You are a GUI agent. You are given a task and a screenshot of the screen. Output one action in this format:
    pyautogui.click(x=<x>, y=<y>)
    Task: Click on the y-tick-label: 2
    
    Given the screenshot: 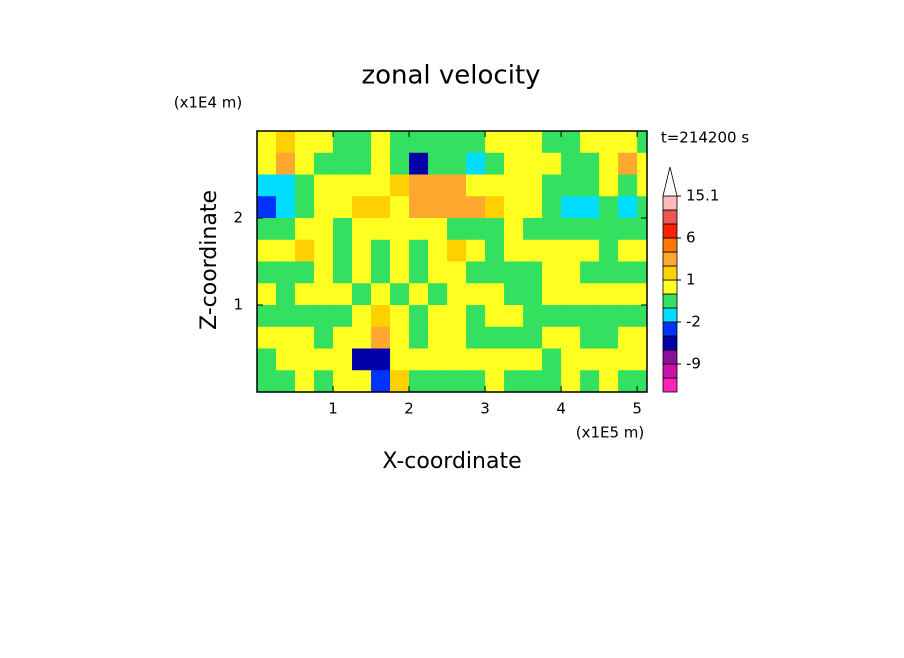 What is the action you would take?
    pyautogui.click(x=238, y=218)
    